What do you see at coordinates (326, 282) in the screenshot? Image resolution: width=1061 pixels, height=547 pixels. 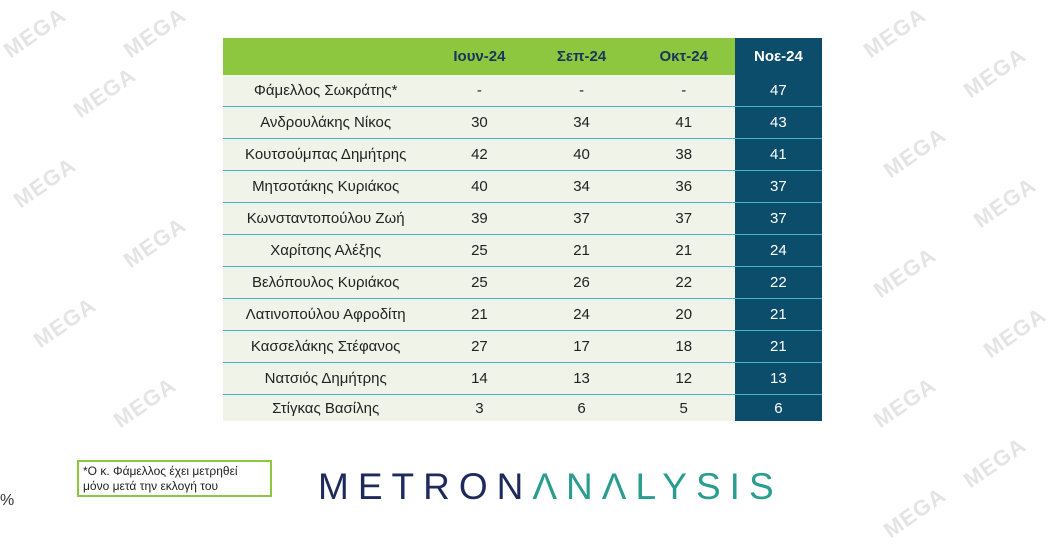 I see `candidate-name: Βελόπουλος Κυριάκος` at bounding box center [326, 282].